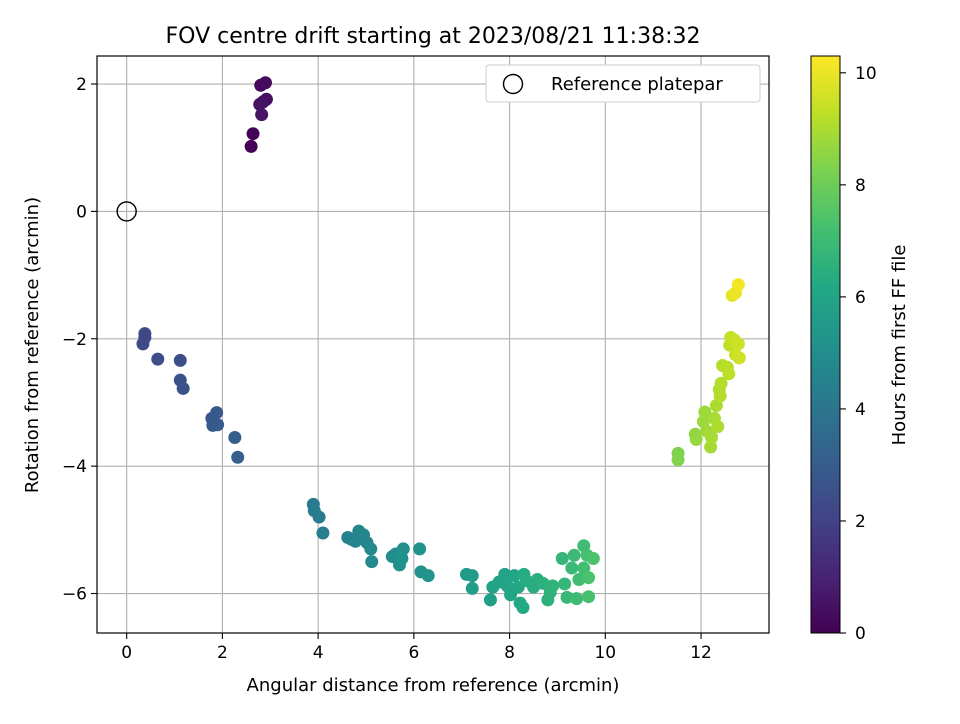 This screenshot has height=724, width=960. Describe the element at coordinates (701, 653) in the screenshot. I see `x-tick-label: 12` at that location.